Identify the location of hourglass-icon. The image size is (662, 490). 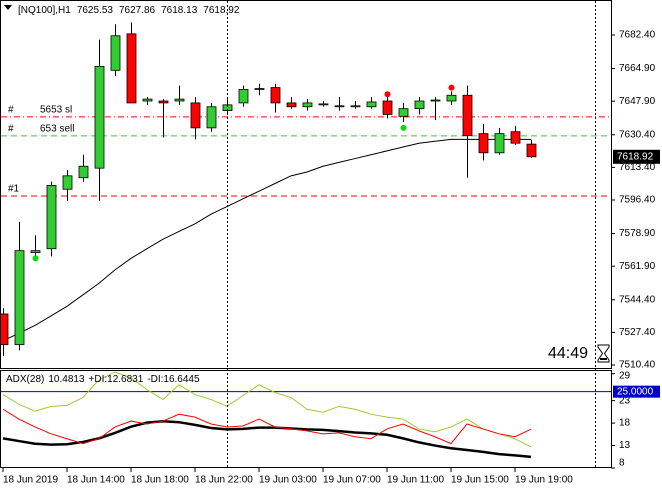
(603, 353).